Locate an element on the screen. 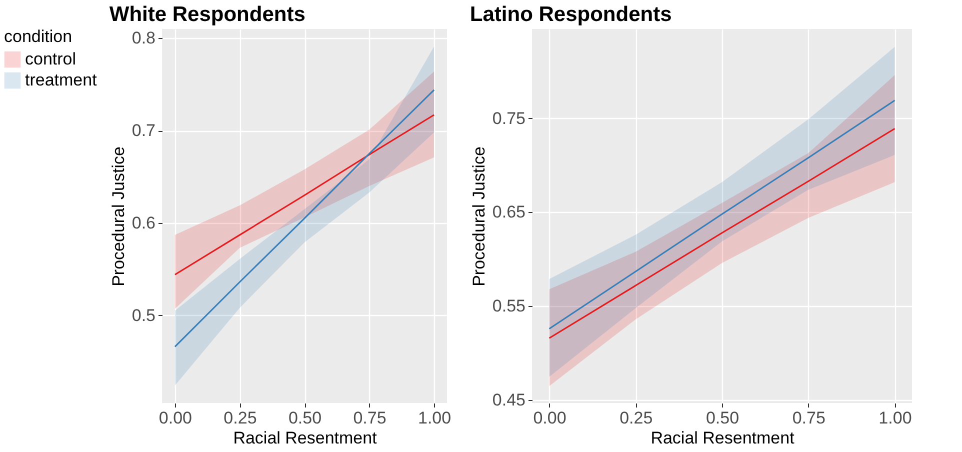 The height and width of the screenshot is (452, 962). legend-title: condition is located at coordinates (38, 36).